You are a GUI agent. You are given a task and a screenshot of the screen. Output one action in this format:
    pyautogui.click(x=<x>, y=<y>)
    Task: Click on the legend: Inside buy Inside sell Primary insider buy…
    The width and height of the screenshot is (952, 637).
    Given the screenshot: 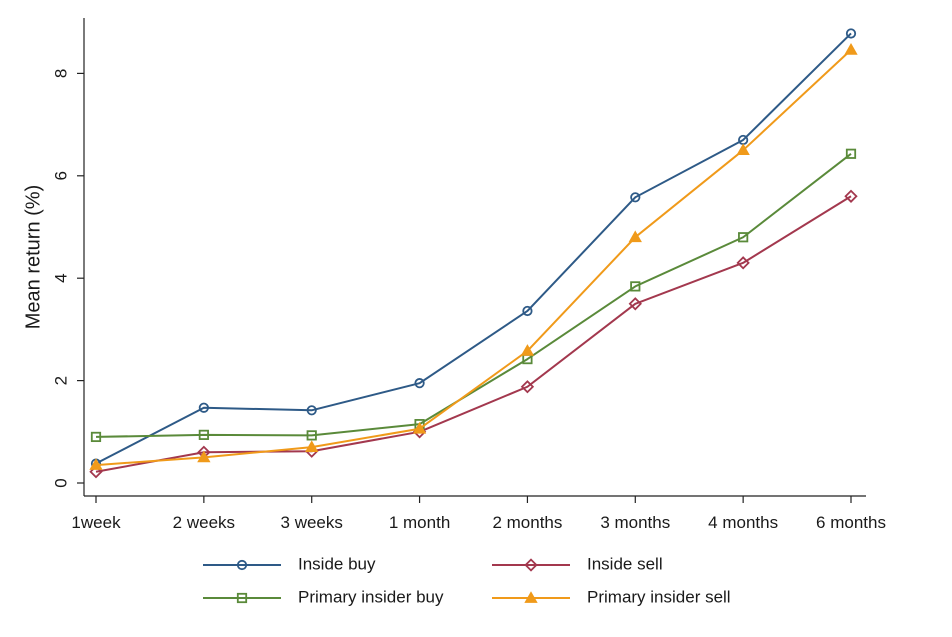 What is the action you would take?
    pyautogui.click(x=467, y=580)
    